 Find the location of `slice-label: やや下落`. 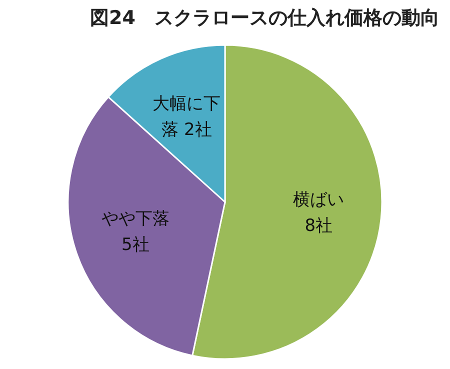

slice-label: やや下落 is located at coordinates (135, 219).